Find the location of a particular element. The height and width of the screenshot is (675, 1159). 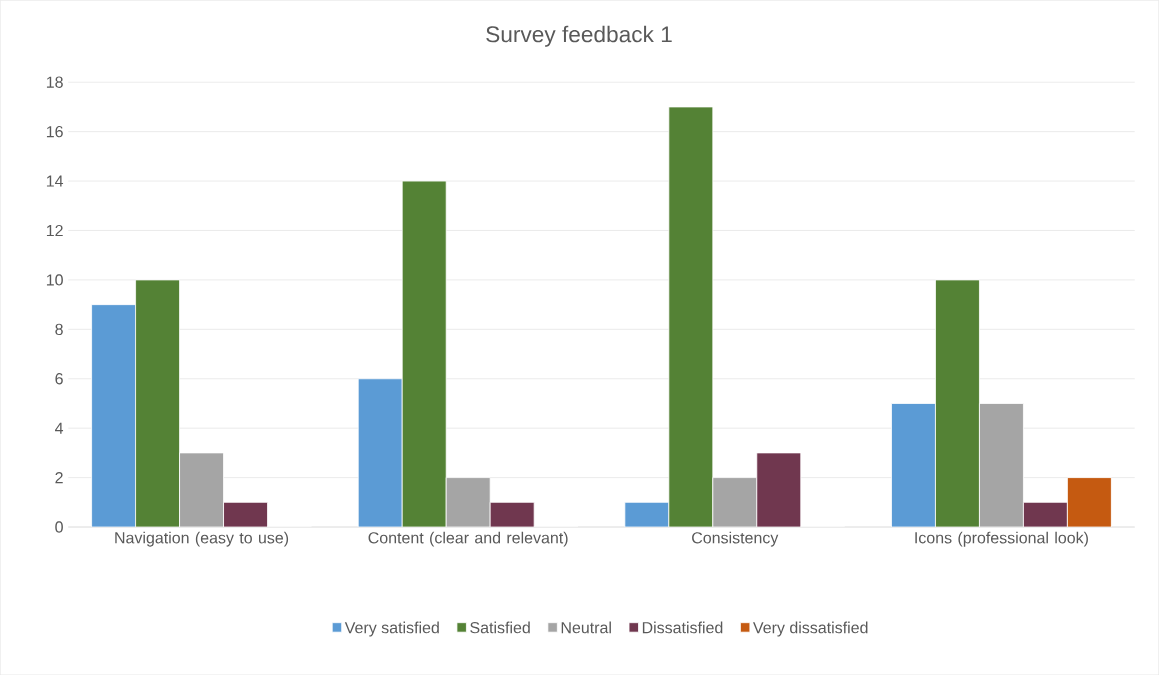

legend-label: Very dissatisfied is located at coordinates (810, 629).